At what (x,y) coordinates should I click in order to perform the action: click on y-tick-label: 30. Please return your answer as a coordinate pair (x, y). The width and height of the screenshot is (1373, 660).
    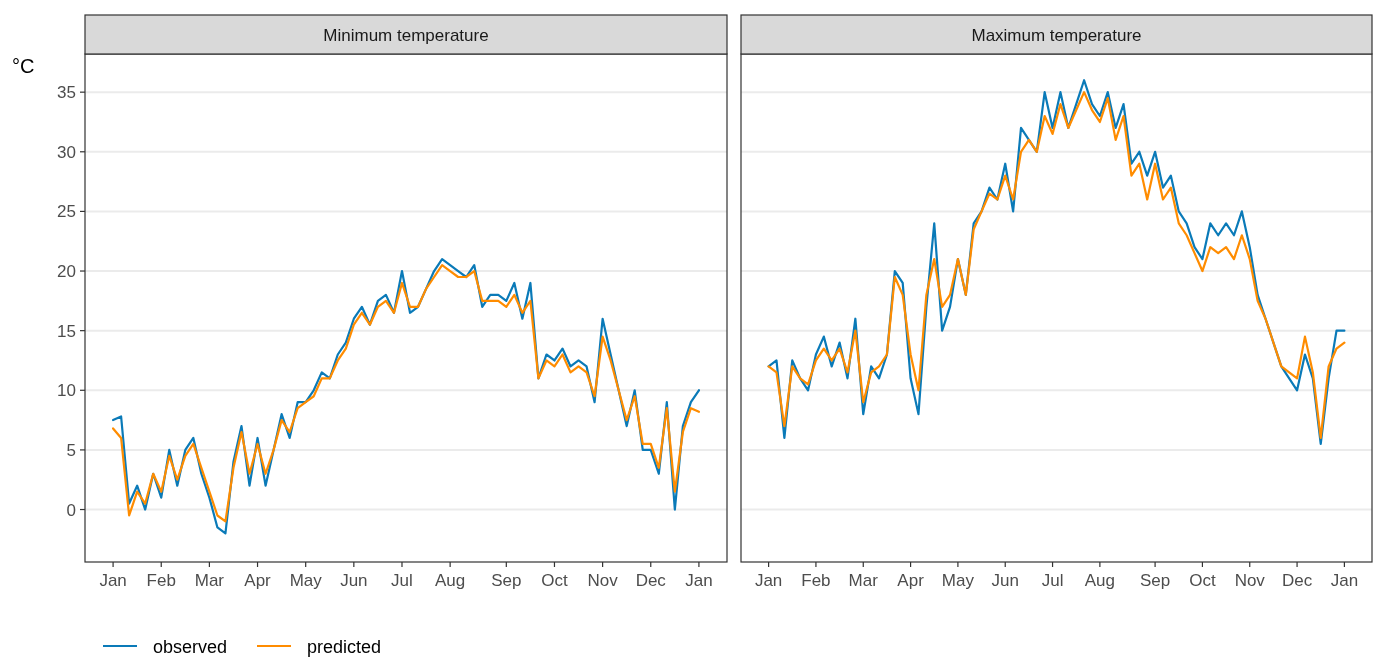
    Looking at the image, I should click on (66, 152).